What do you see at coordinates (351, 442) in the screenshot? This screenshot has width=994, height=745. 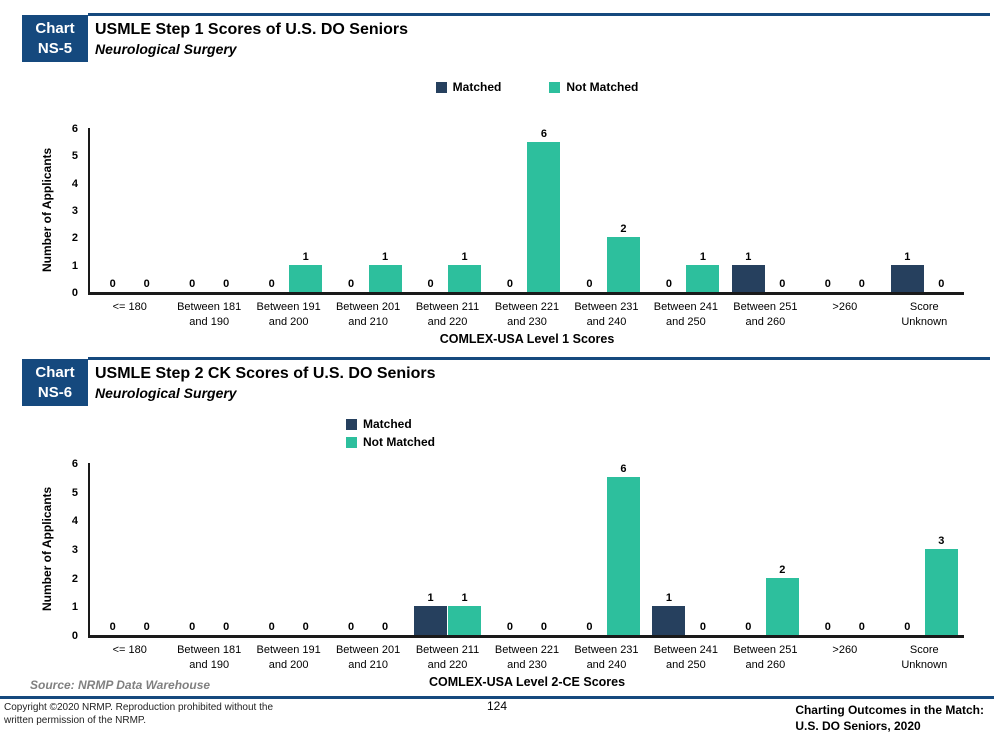 I see `not-matched-swatch-icon` at bounding box center [351, 442].